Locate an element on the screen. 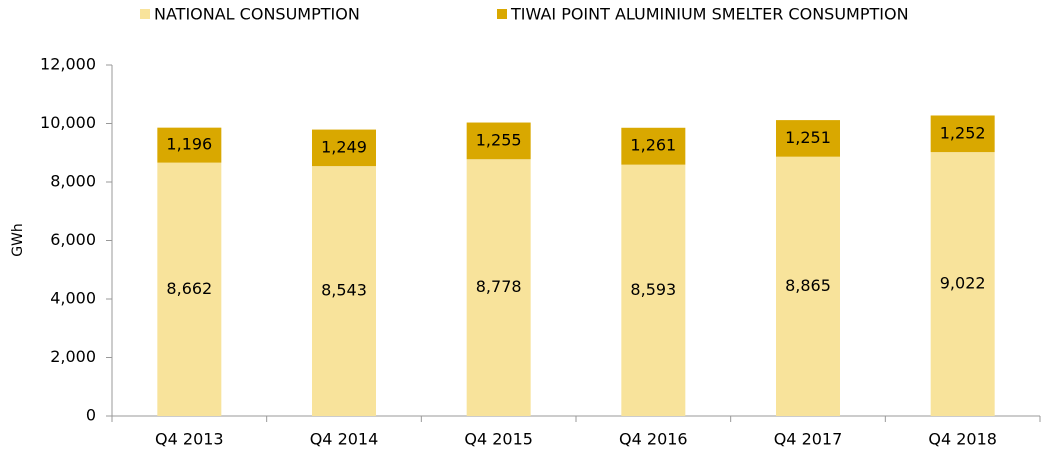 The image size is (1047, 458). data-label: 1,196 is located at coordinates (189, 144).